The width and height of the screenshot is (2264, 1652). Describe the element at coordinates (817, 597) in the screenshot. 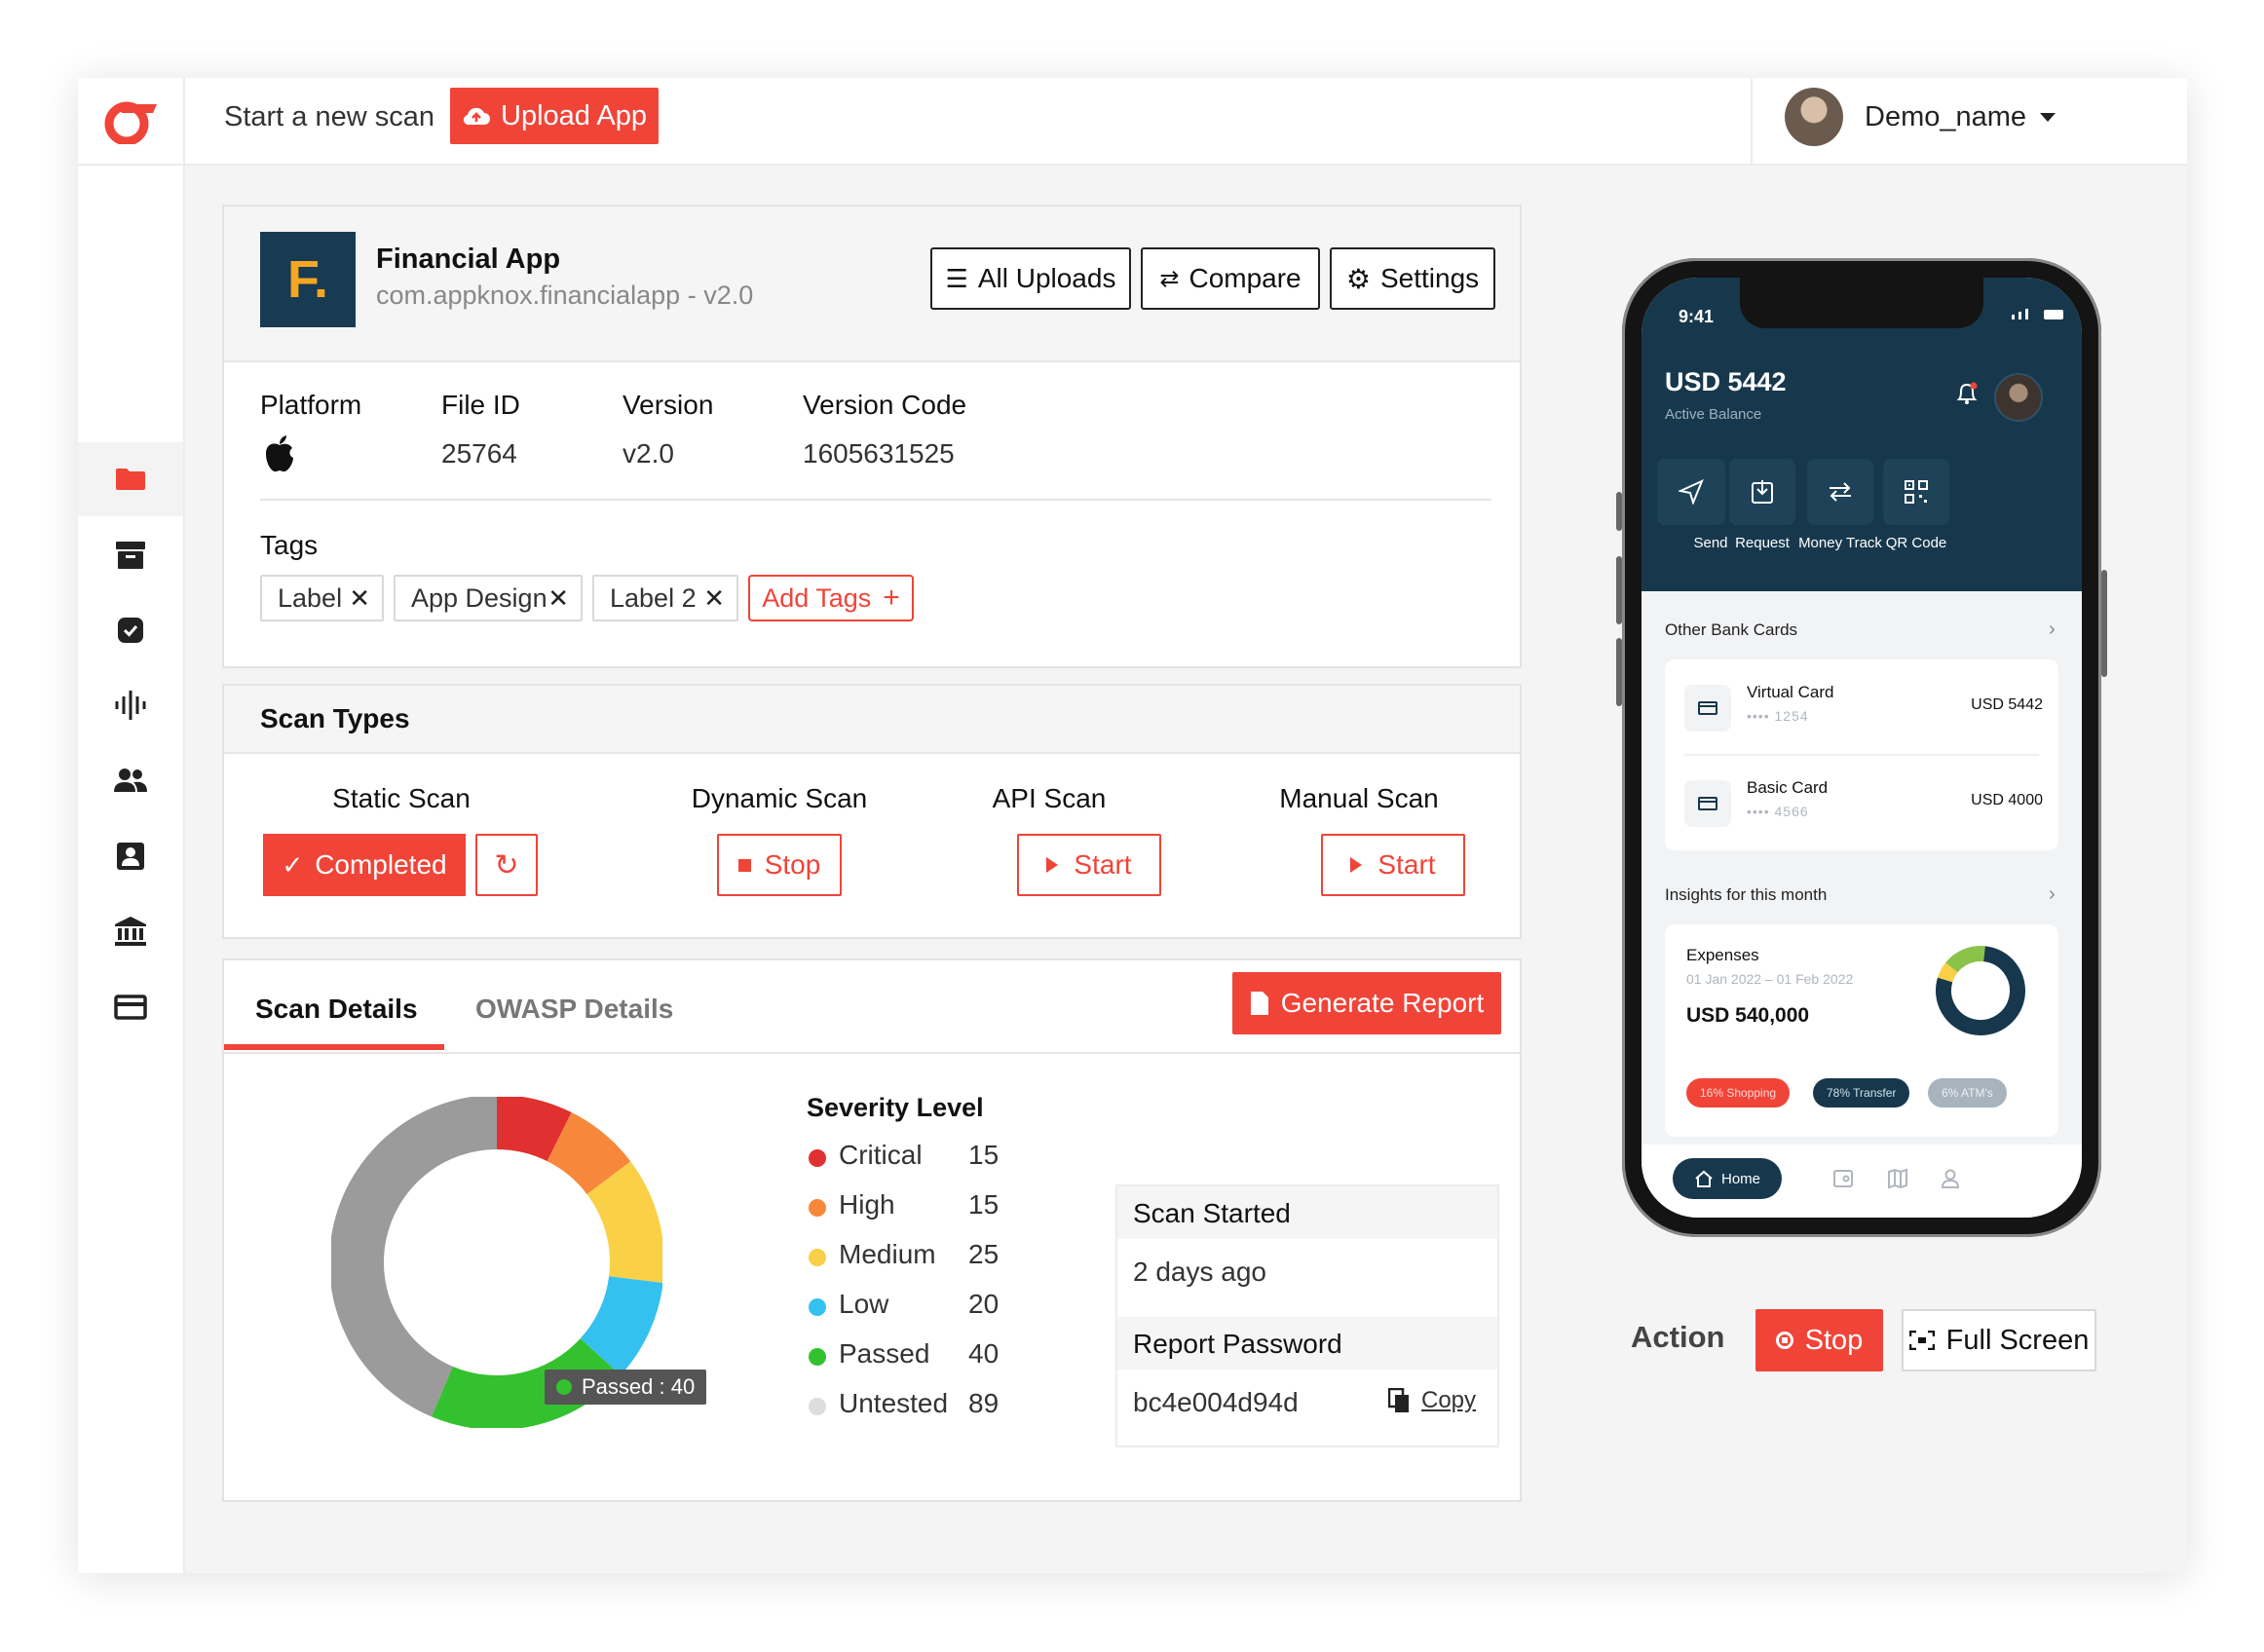

I see `add-tags-label: Add Tags` at that location.